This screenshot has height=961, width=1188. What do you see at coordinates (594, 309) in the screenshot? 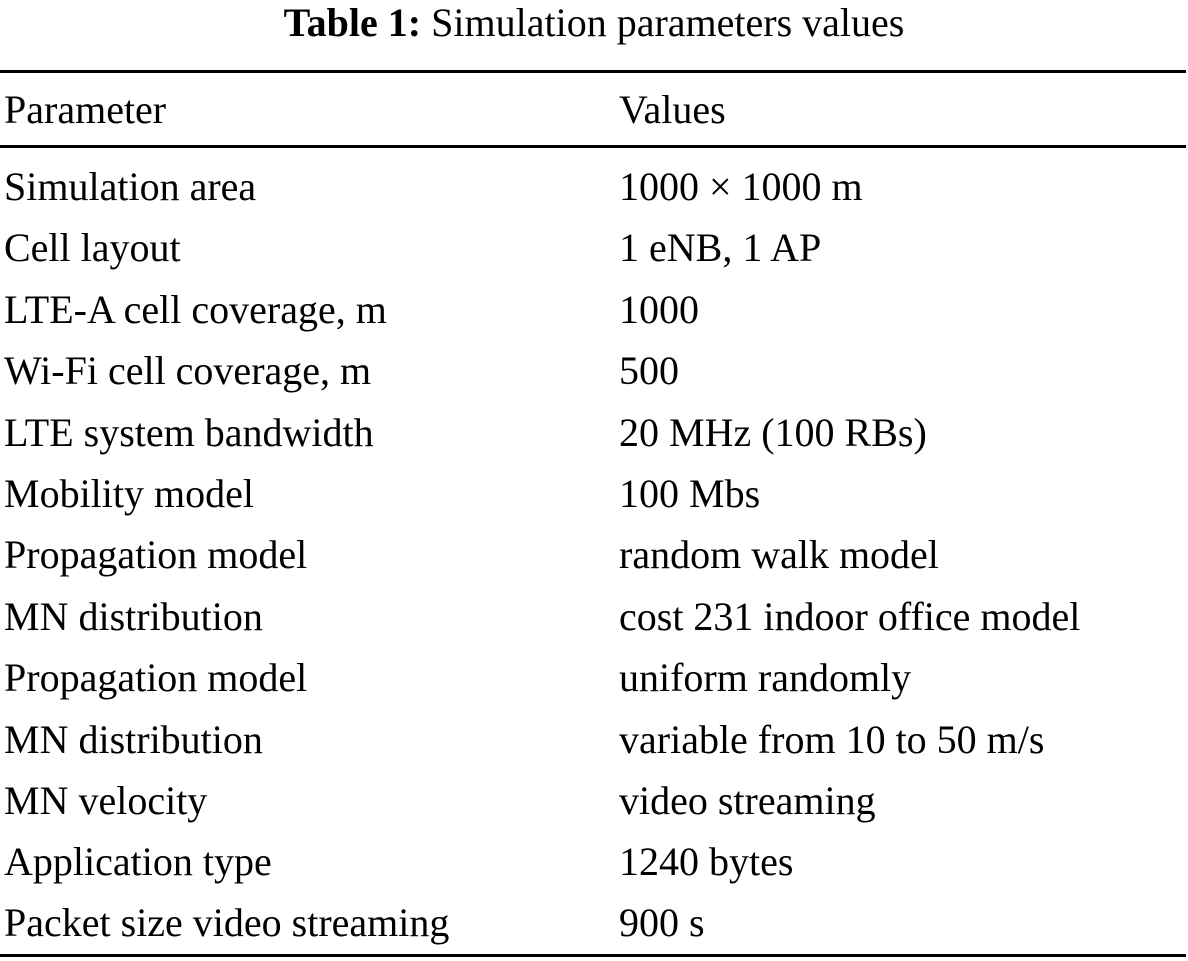
I see `table-row: LTE-A cell coverage, m 1000` at bounding box center [594, 309].